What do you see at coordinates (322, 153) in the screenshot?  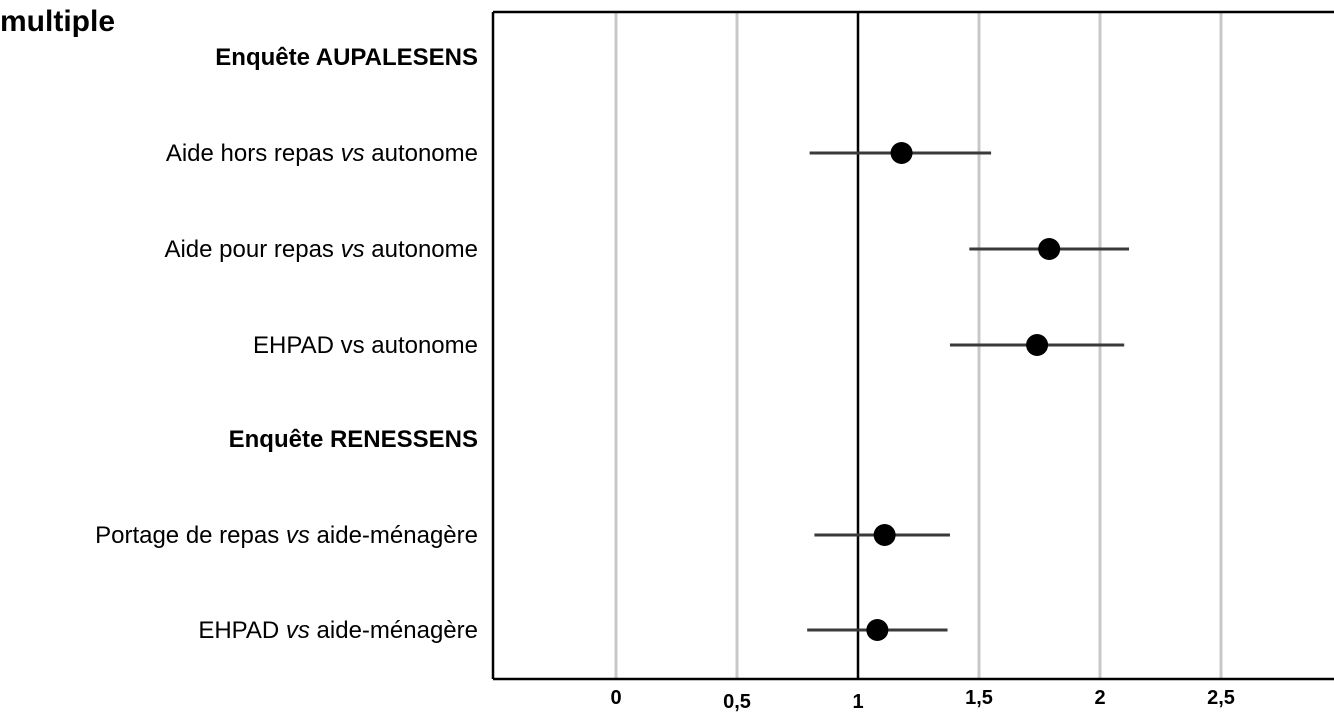 I see `row-label: Aide hors repas vs autonome` at bounding box center [322, 153].